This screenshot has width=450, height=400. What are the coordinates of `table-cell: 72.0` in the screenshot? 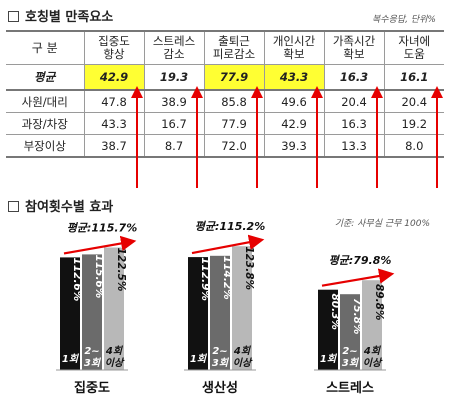 It's located at (234, 146).